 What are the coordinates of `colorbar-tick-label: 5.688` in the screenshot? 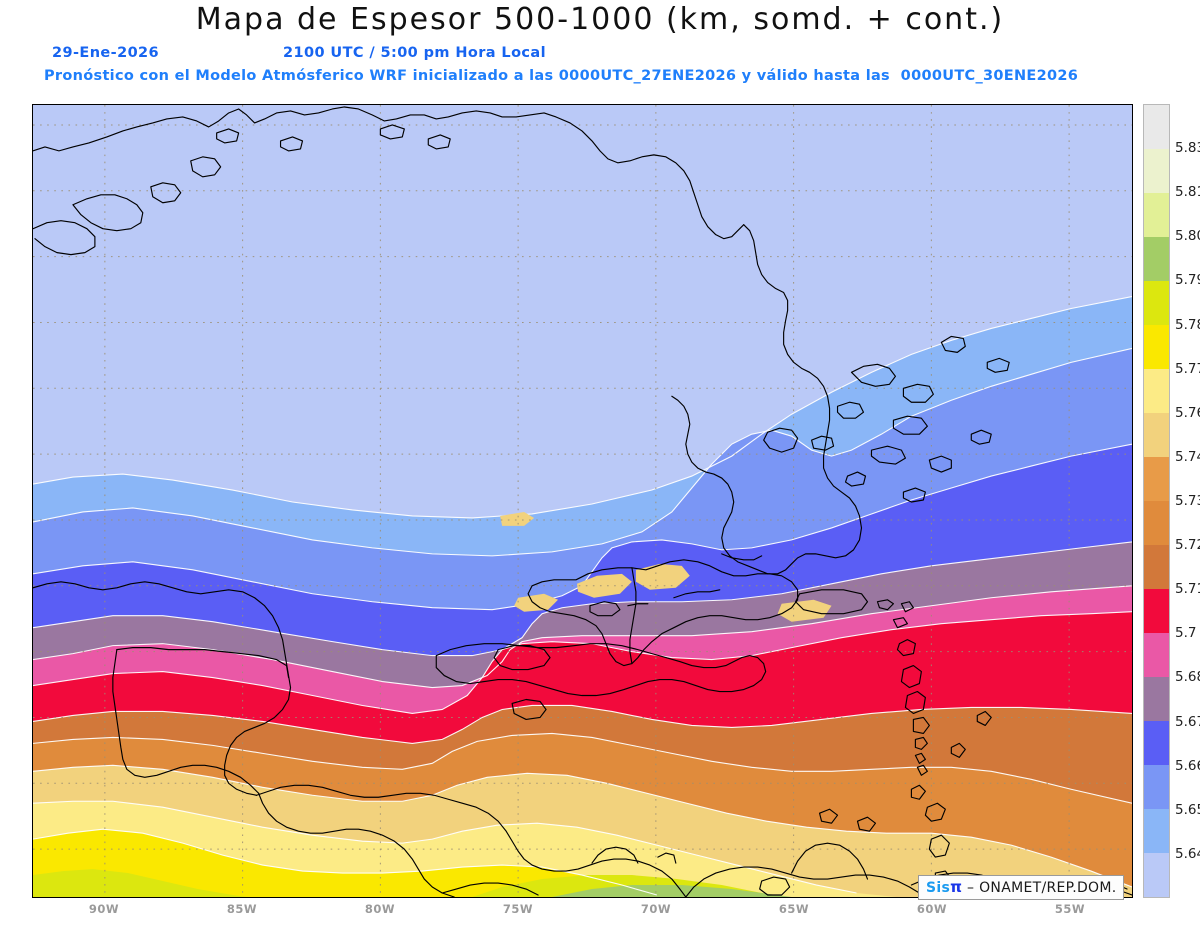 It's located at (1187, 677).